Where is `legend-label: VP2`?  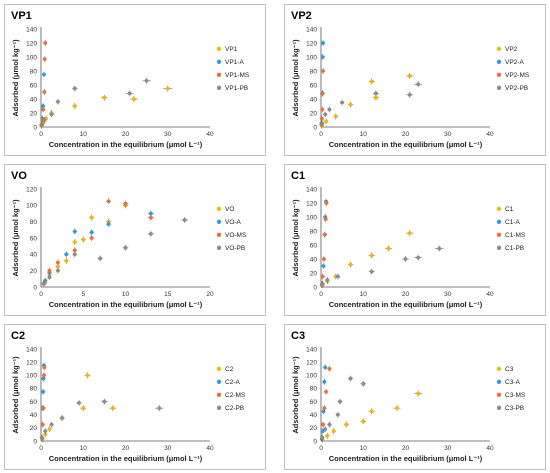 legend-label: VP2 is located at coordinates (511, 49).